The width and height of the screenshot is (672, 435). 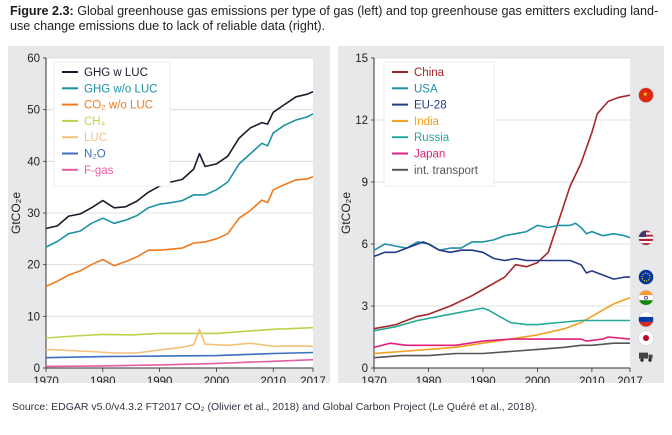 I want to click on left-chart-y-tick-label: 0, so click(x=37, y=369).